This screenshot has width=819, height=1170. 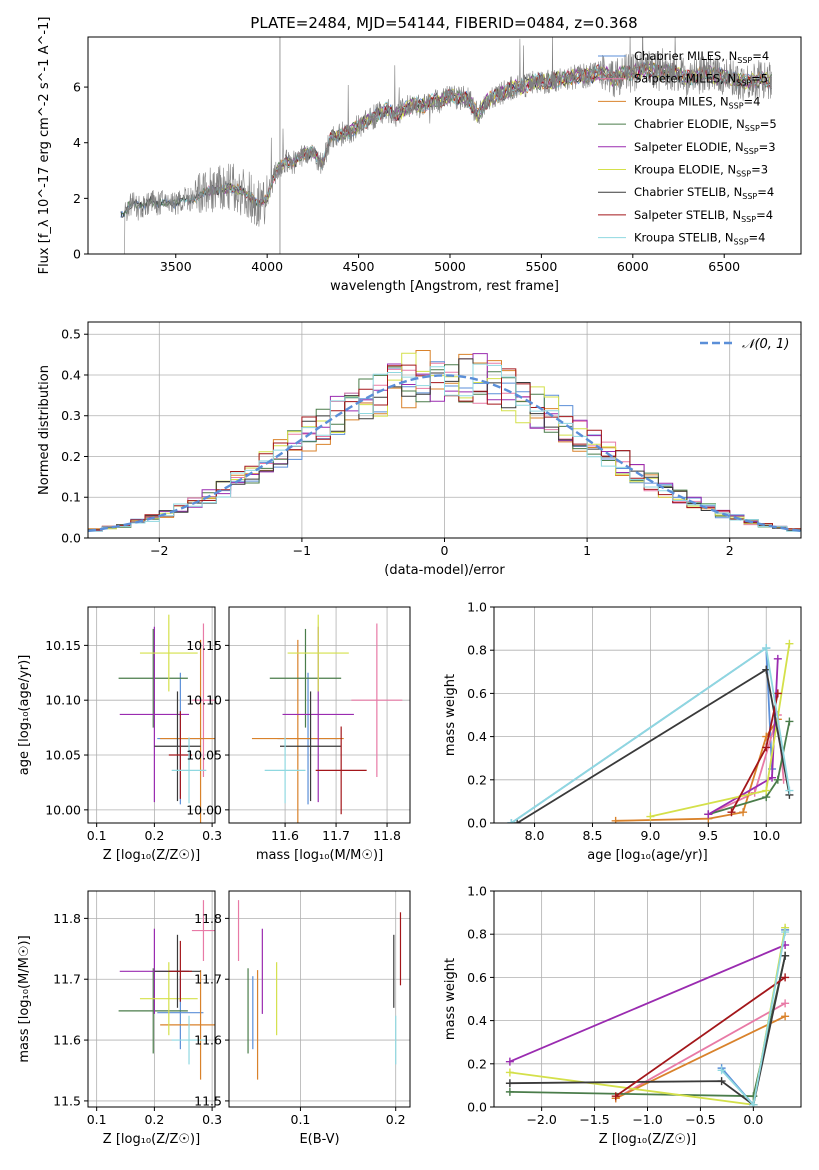 What do you see at coordinates (753, 1119) in the screenshot?
I see `x-tick-label: 0.0` at bounding box center [753, 1119].